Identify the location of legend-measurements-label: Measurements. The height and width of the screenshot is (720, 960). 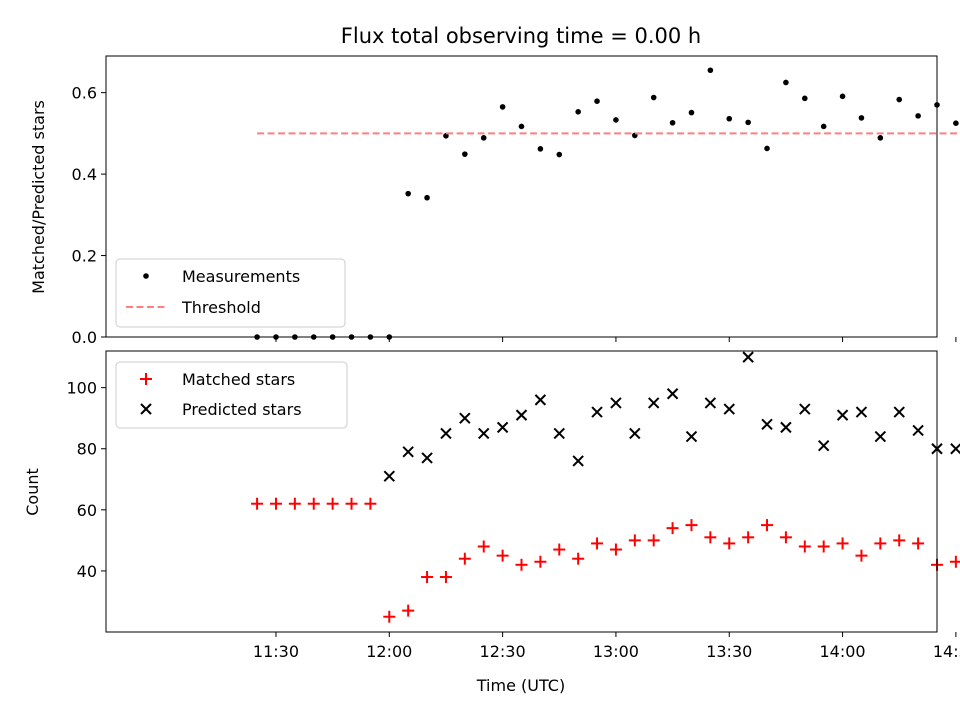
(241, 276).